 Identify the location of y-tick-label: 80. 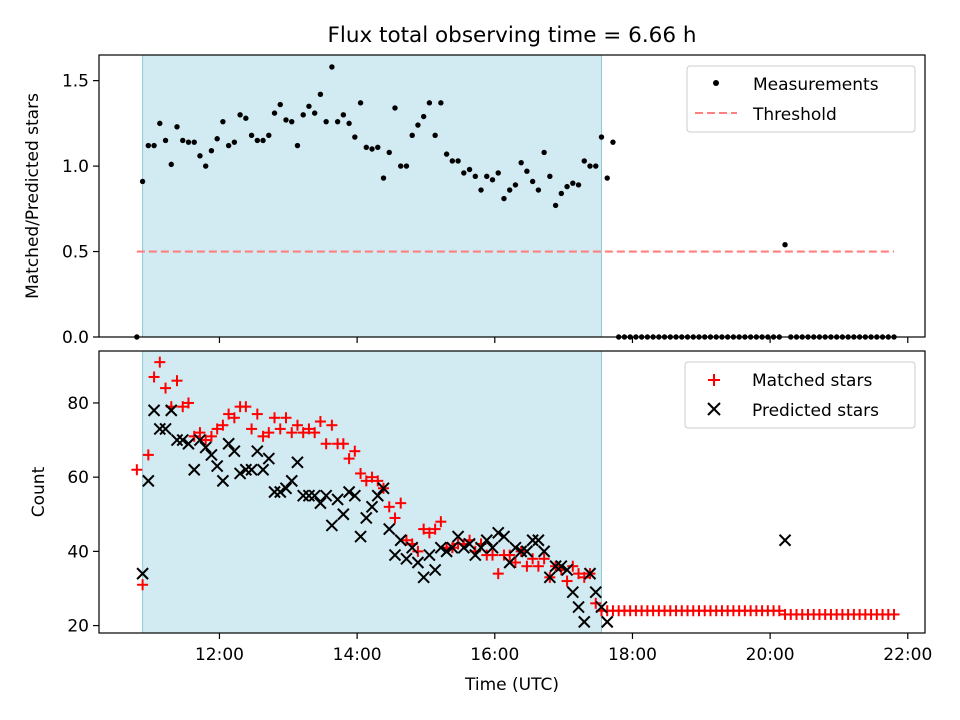
(78, 404).